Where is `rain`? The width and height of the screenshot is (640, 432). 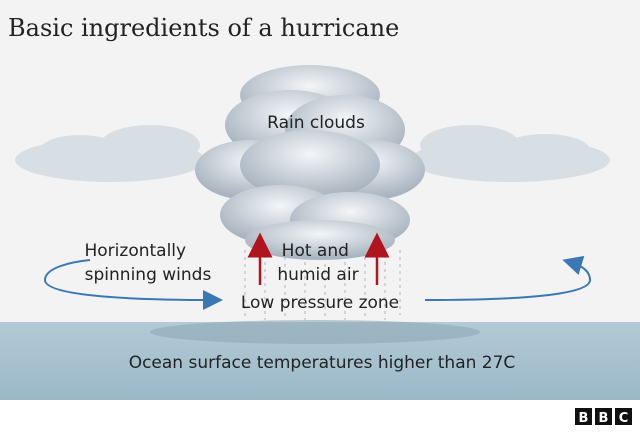 rain is located at coordinates (322, 285).